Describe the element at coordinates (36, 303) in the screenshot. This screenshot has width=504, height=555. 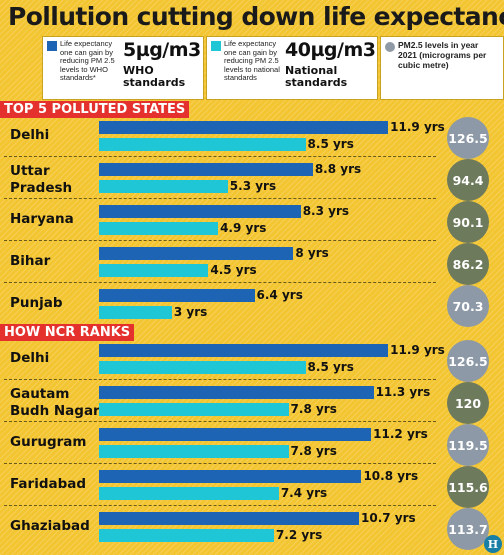
I see `row-label-punjab: Punjab` at that location.